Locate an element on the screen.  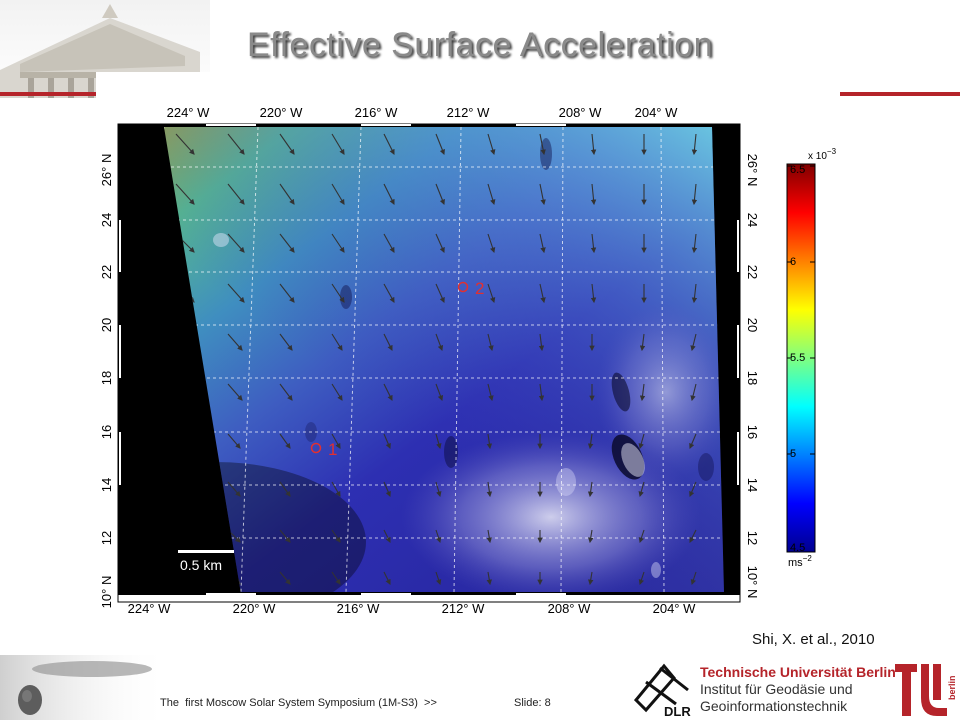
lat-tick-left: 12 is located at coordinates (106, 538).